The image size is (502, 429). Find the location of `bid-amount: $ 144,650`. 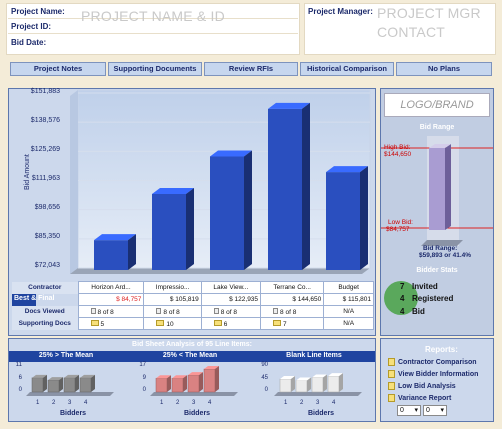

bid-amount: $ 144,650 is located at coordinates (292, 299).